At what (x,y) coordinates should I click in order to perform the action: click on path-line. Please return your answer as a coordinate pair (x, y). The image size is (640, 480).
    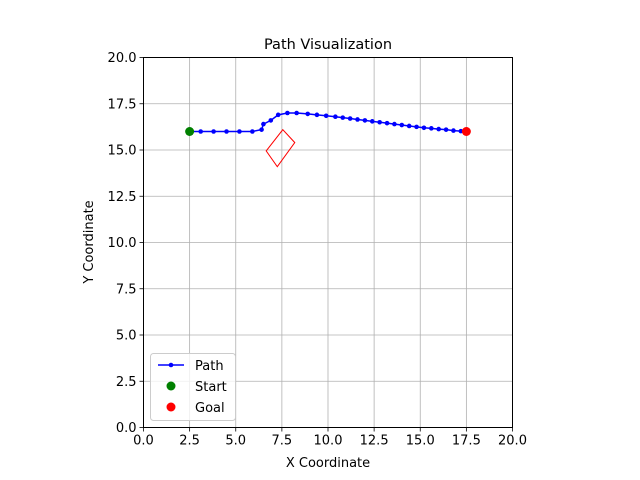
    Looking at the image, I should click on (328, 122).